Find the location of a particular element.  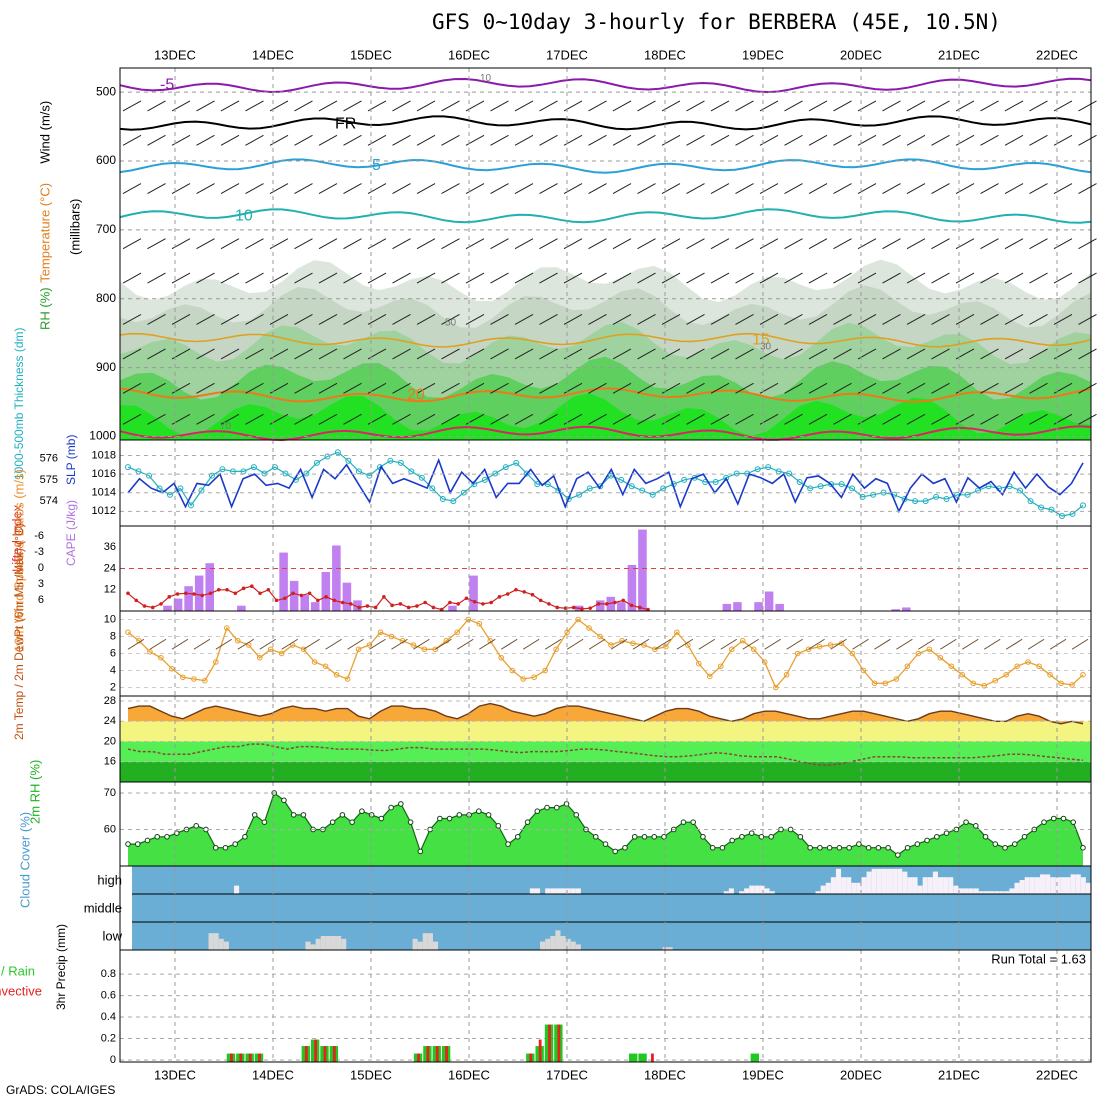

pressure-tick-label: 500 is located at coordinates (106, 91).